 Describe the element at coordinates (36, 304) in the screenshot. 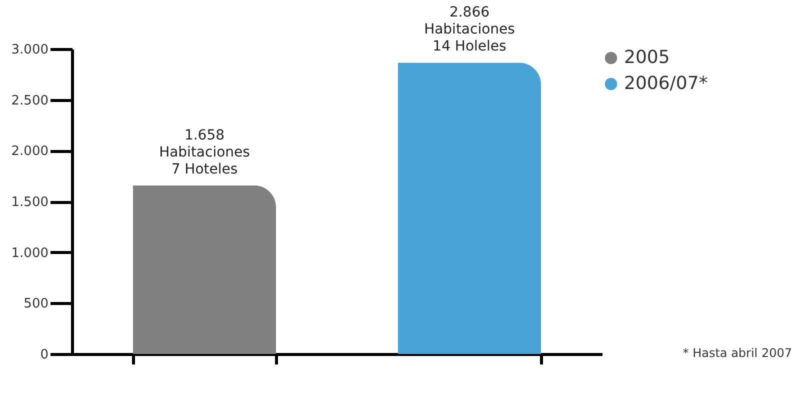

I see `y-tick-label: 500` at that location.